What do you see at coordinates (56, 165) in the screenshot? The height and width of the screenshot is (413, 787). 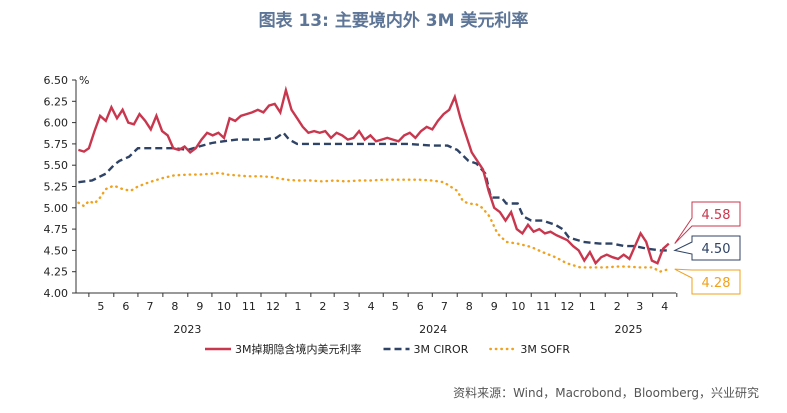 I see `y-tick-label: 5.50` at bounding box center [56, 165].